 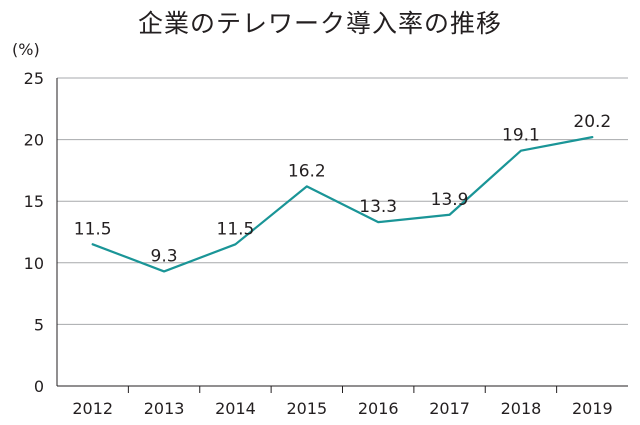 What do you see at coordinates (34, 78) in the screenshot?
I see `y-tick-label: 25` at bounding box center [34, 78].